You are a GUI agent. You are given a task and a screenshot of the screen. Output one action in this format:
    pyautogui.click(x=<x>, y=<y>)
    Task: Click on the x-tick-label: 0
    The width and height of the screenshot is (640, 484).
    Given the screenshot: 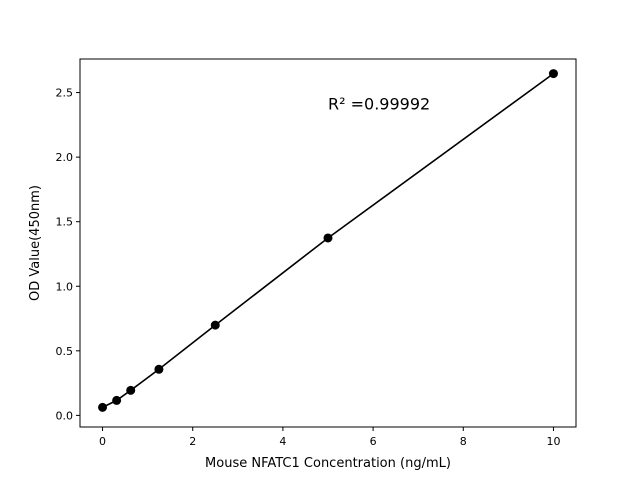 What is the action you would take?
    pyautogui.click(x=102, y=441)
    